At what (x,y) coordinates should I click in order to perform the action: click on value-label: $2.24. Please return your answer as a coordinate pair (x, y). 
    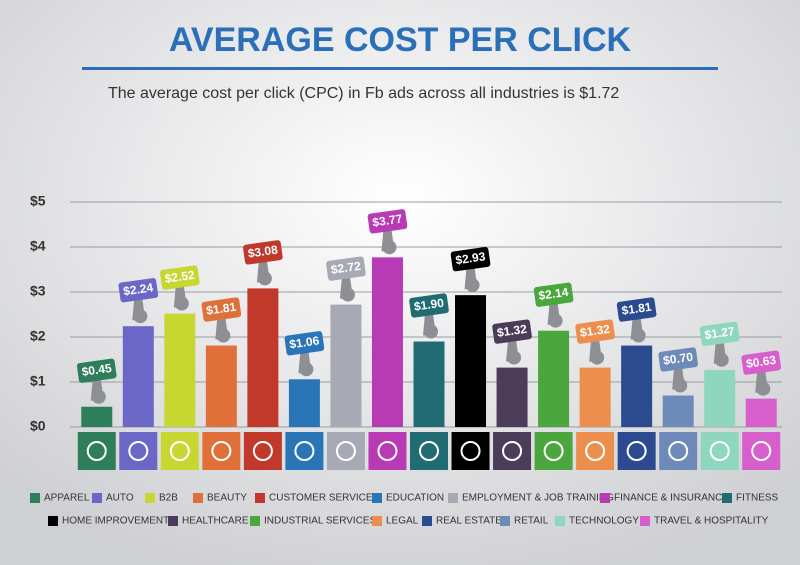
    Looking at the image, I should click on (138, 289).